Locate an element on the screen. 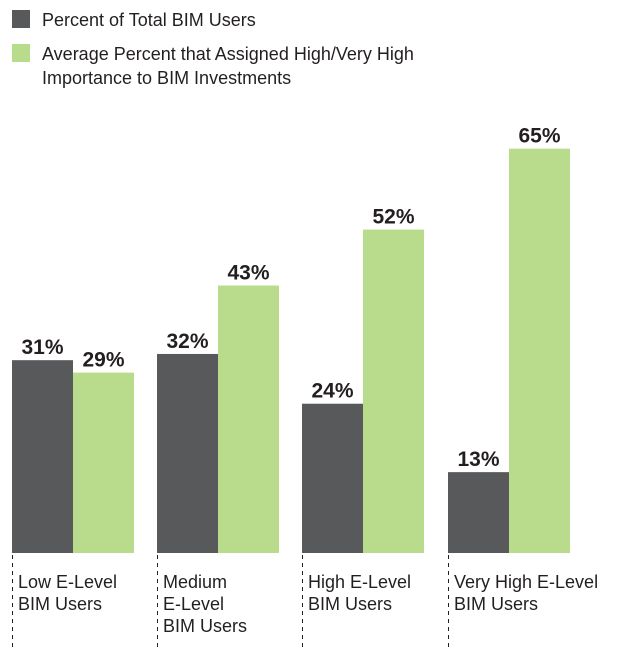  legend-swatch-total is located at coordinates (21, 19).